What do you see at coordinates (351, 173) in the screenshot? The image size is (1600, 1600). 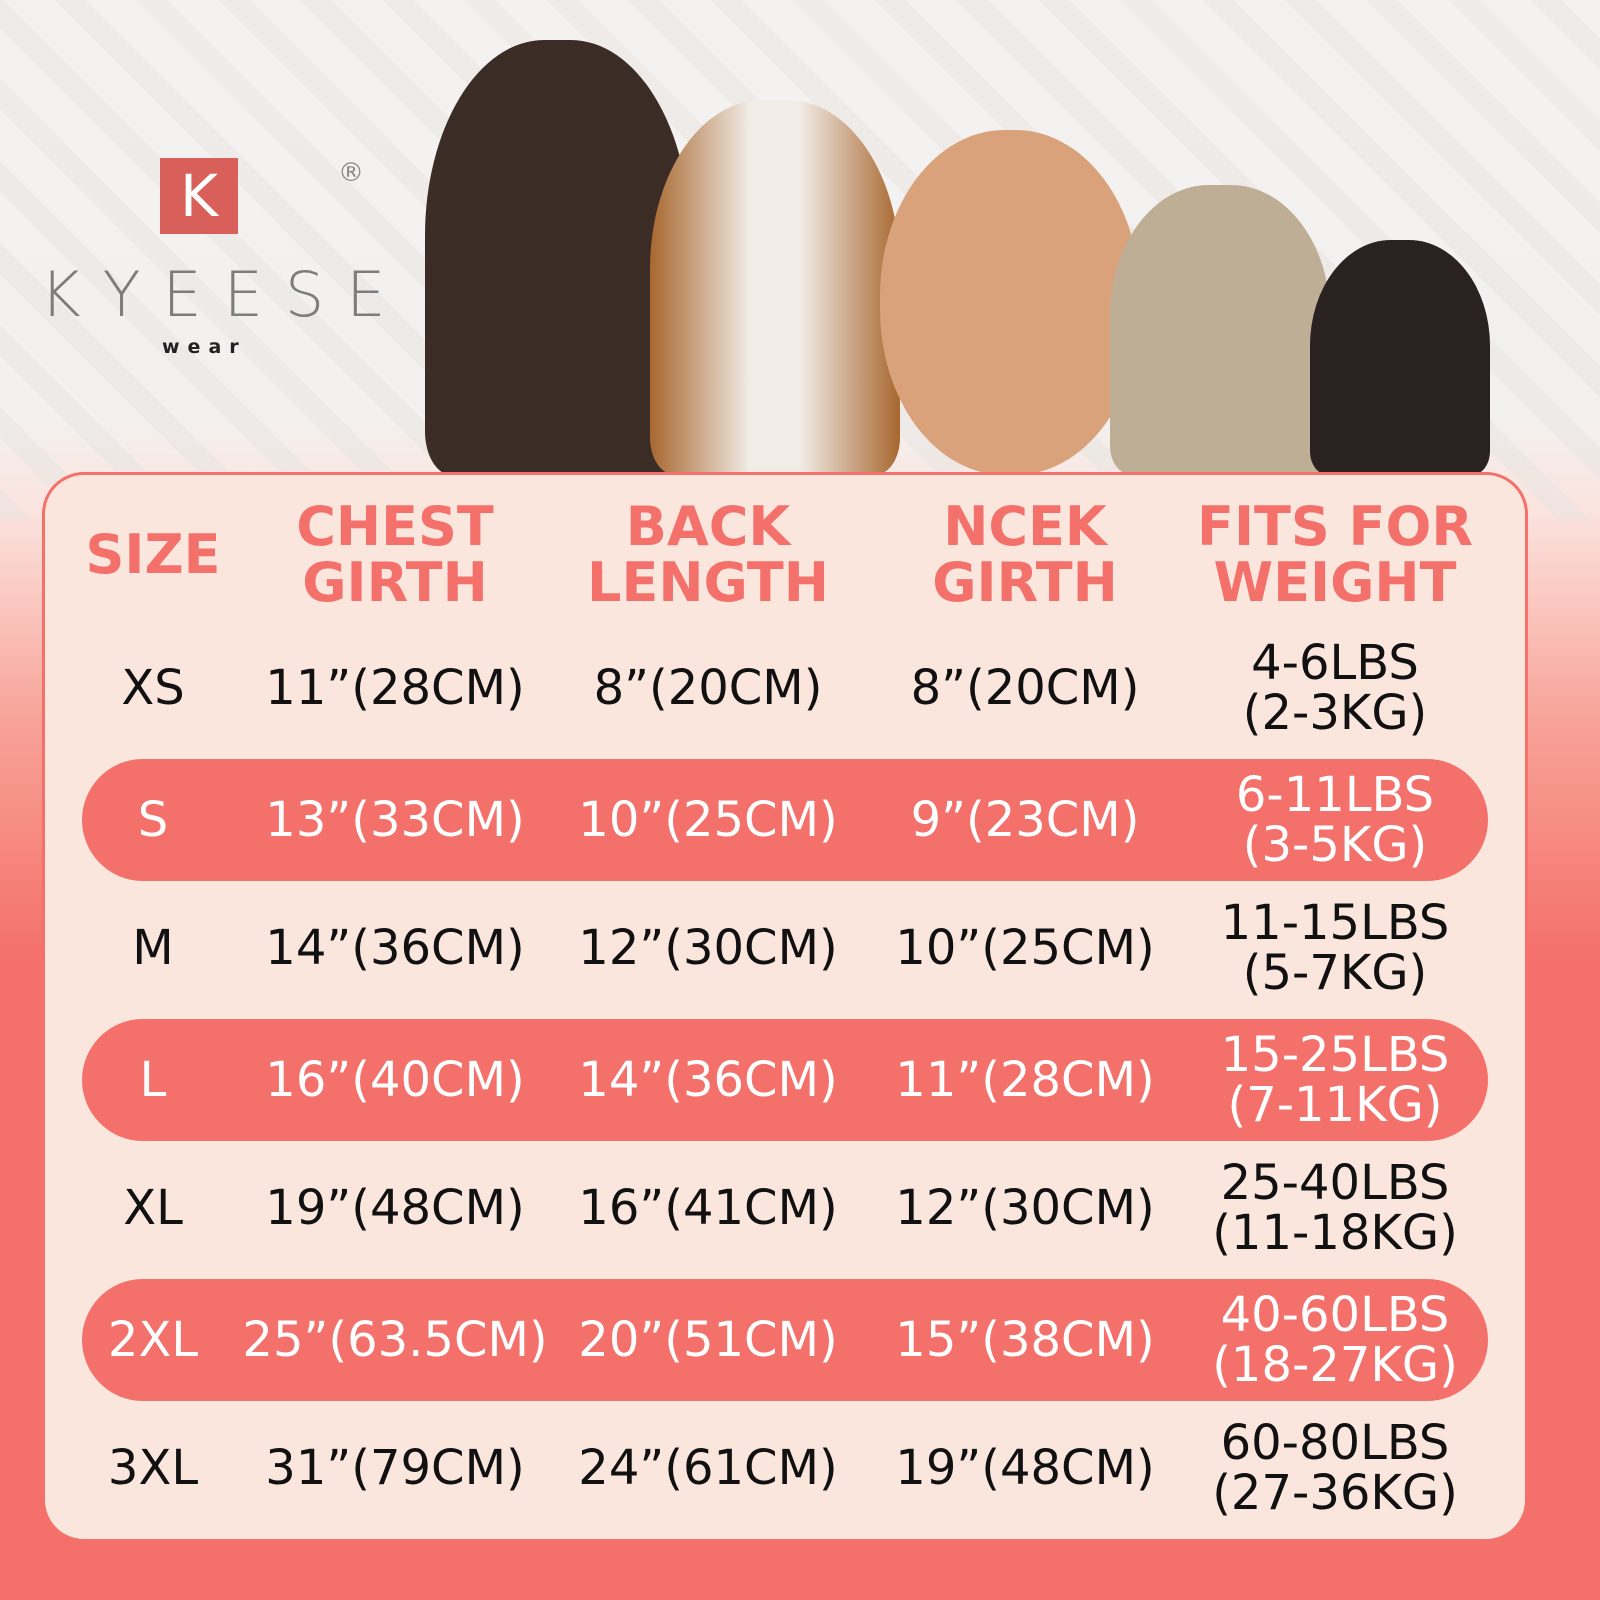 I see `registered-mark: ®` at bounding box center [351, 173].